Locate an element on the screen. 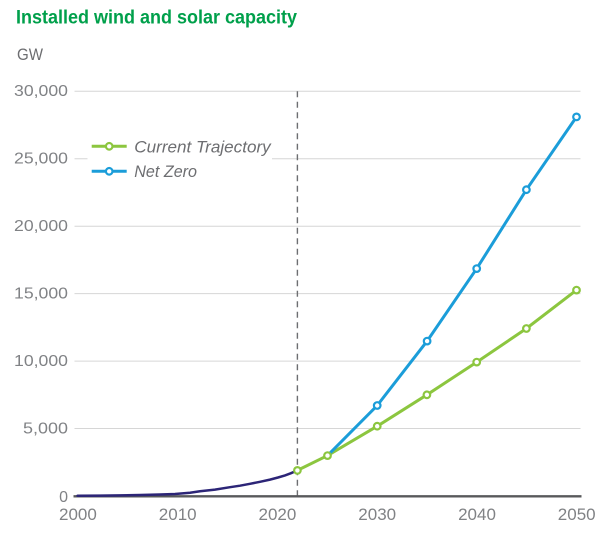 Image resolution: width=600 pixels, height=547 pixels. svg-text: 2010 is located at coordinates (178, 514).